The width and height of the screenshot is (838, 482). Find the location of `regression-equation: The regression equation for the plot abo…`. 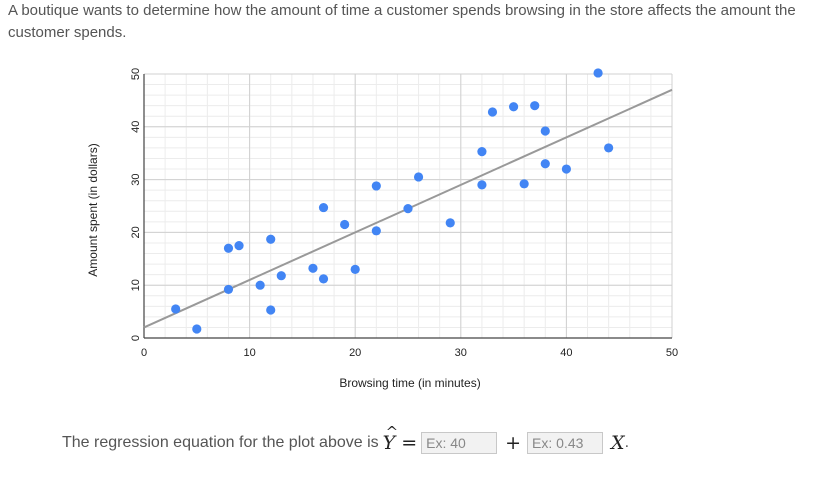

regression-equation: The regression equation for the plot abo… is located at coordinates (346, 438).